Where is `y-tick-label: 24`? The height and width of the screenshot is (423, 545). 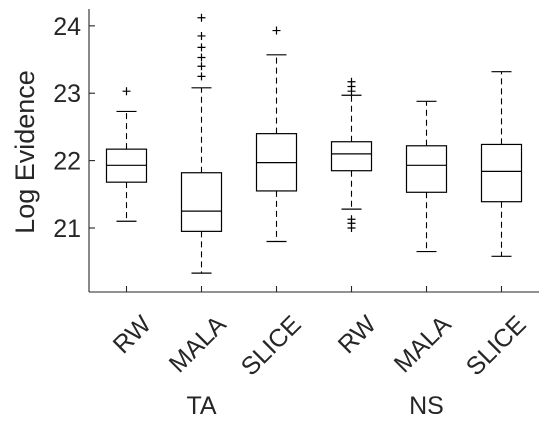
y-tick-label: 24 is located at coordinates (67, 27).